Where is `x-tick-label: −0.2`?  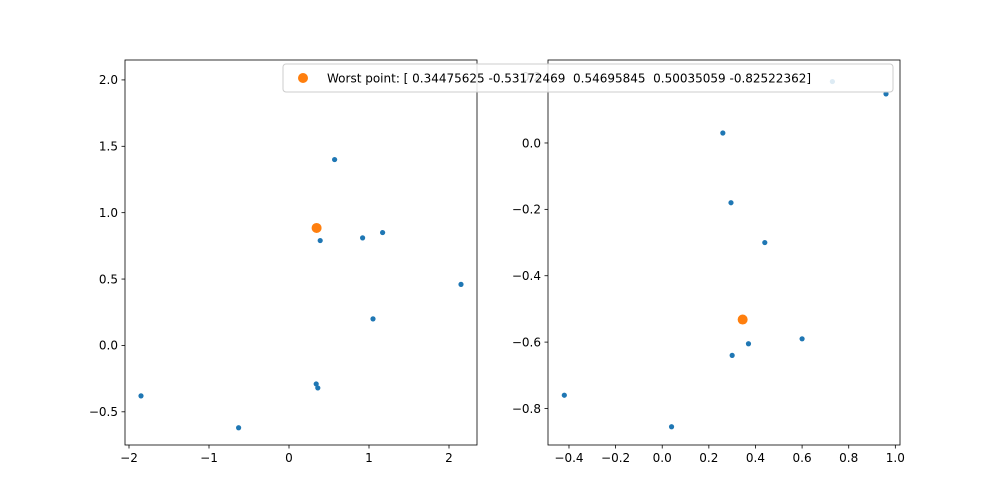
x-tick-label: −0.2 is located at coordinates (615, 458).